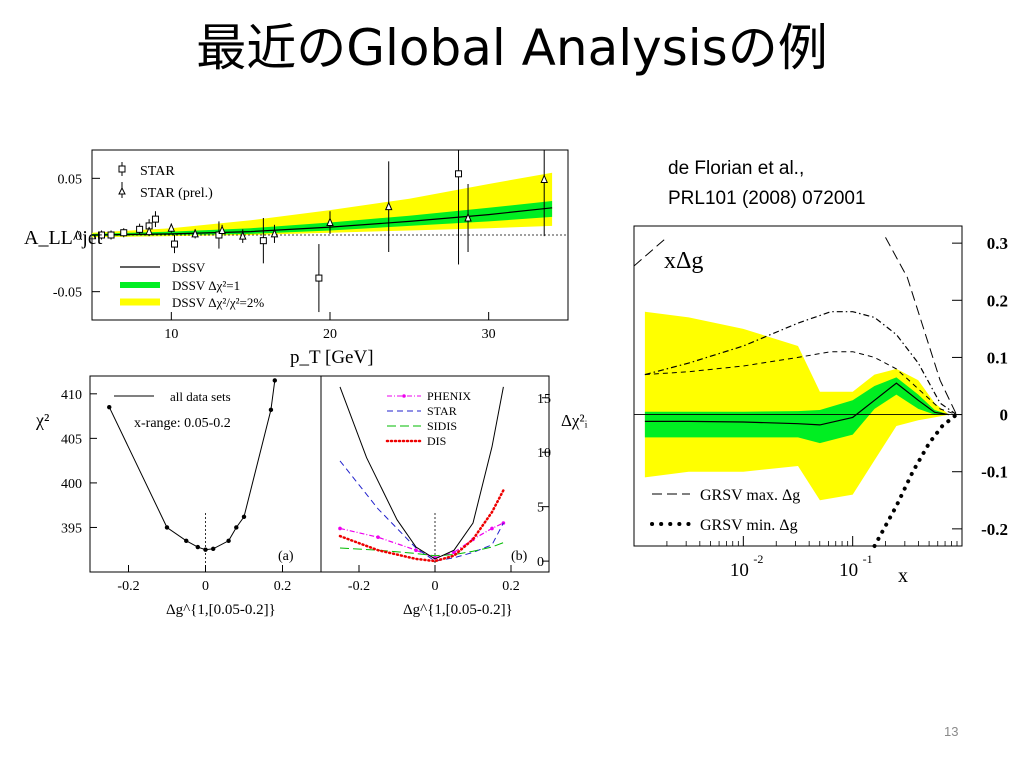 This screenshot has height=768, width=1024. Describe the element at coordinates (330, 334) in the screenshot. I see `x-tick-label: 20` at that location.